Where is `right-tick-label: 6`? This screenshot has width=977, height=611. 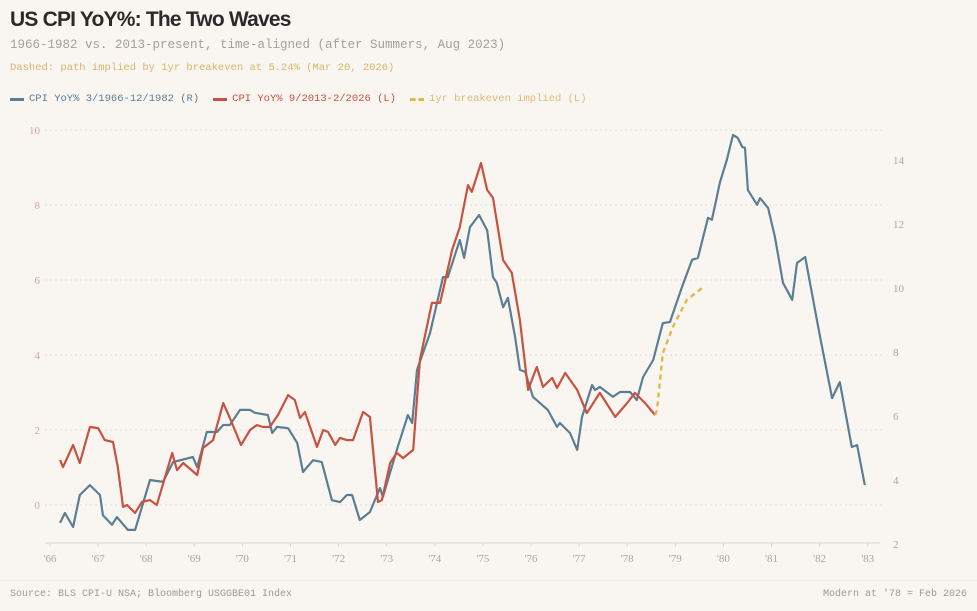 right-tick-label: 6 is located at coordinates (896, 417).